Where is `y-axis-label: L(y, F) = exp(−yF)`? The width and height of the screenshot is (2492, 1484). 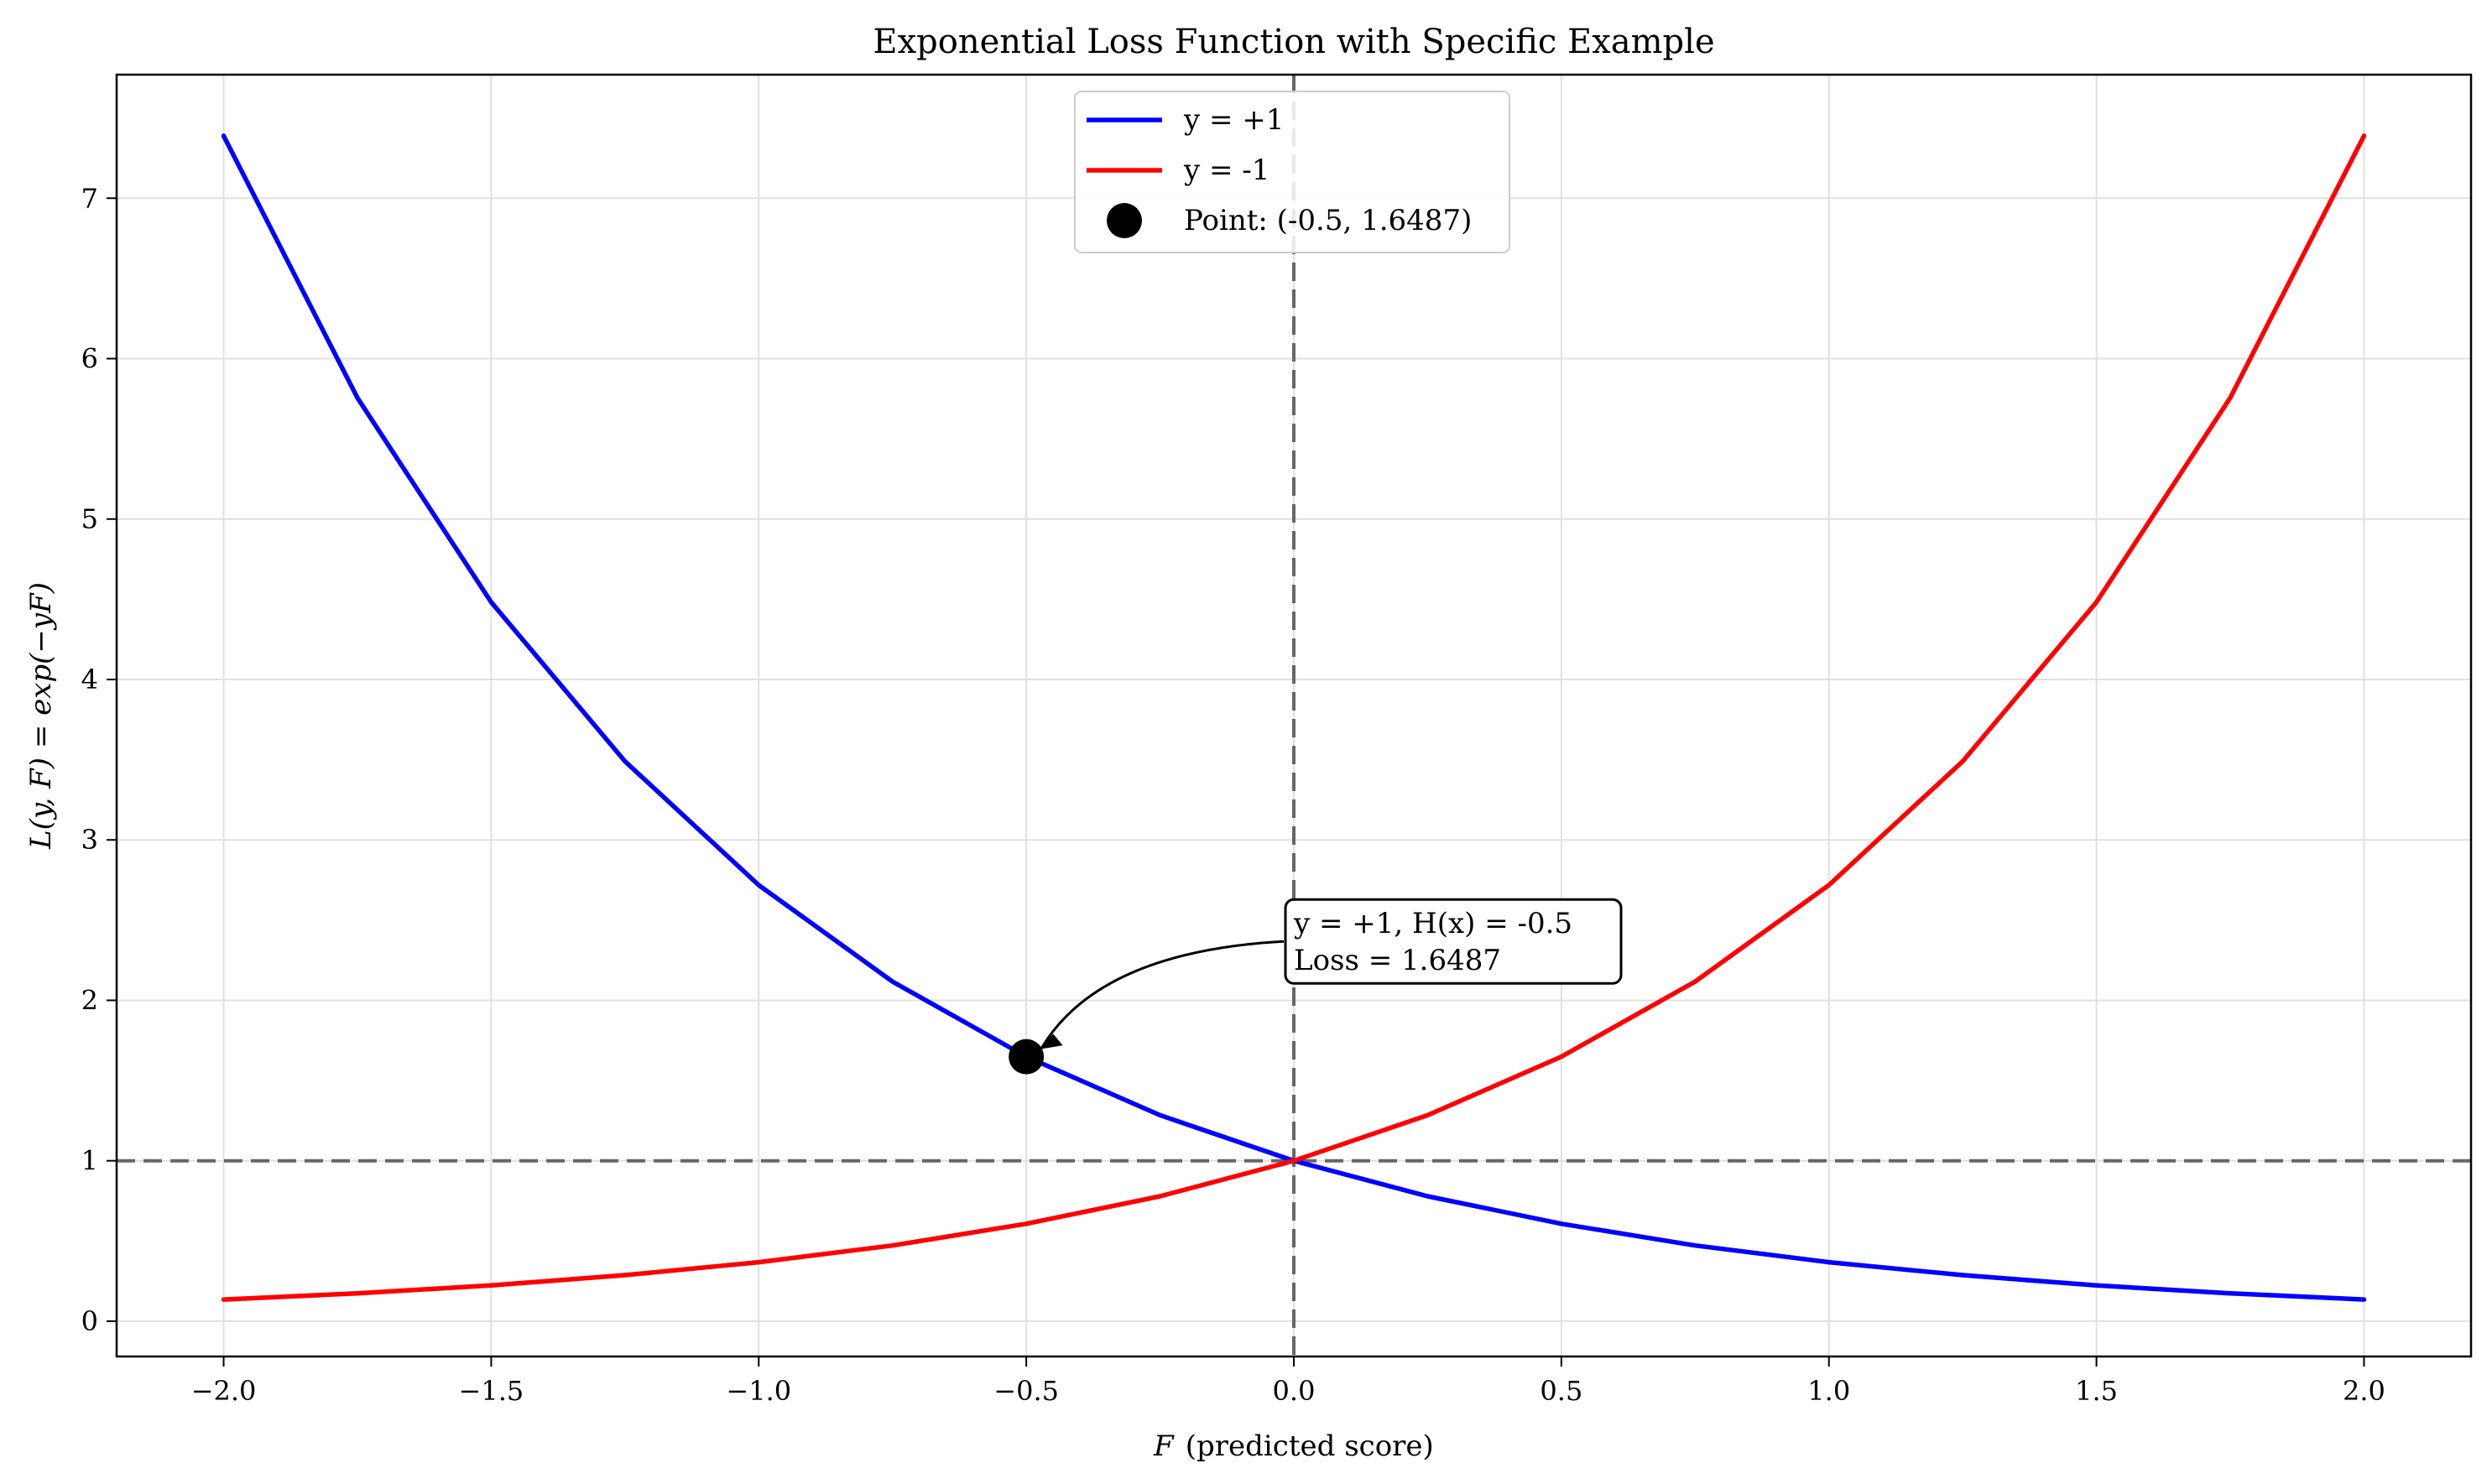
y-axis-label: L(y, F) = exp(−yF) is located at coordinates (41, 716).